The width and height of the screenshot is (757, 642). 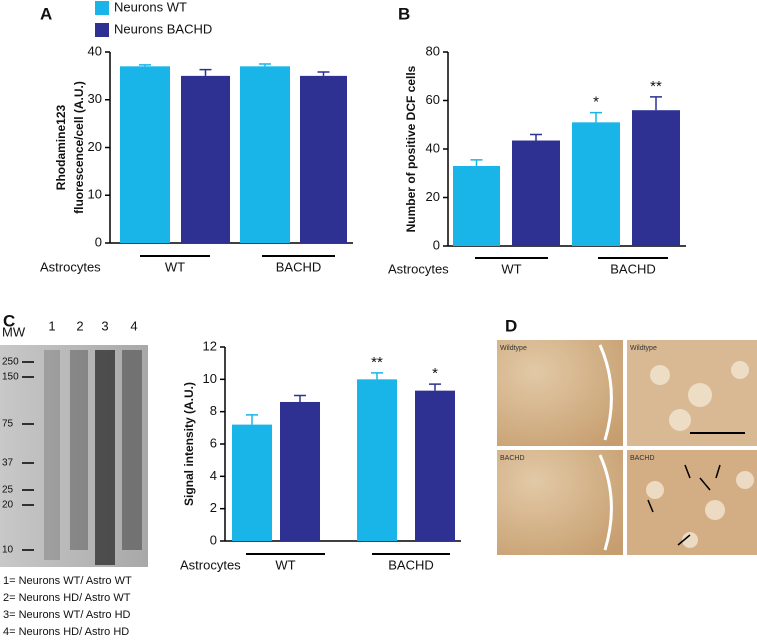 What do you see at coordinates (67, 598) in the screenshot?
I see `blot-legend: 2= Neurons HD/ Astro WT` at bounding box center [67, 598].